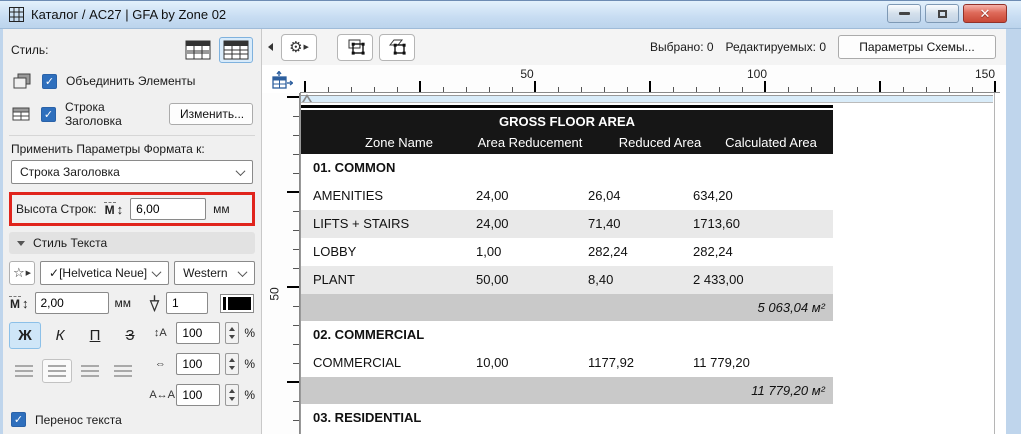 The image size is (1021, 434). Describe the element at coordinates (369, 334) in the screenshot. I see `group-header-label: 02. COMMERCIAL` at that location.